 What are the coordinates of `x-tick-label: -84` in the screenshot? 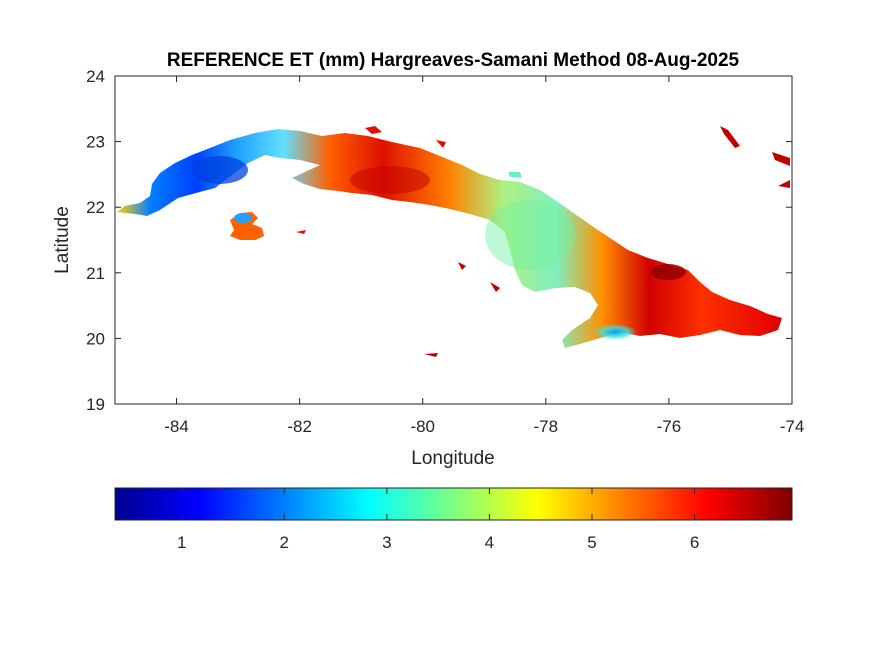 It's located at (176, 426).